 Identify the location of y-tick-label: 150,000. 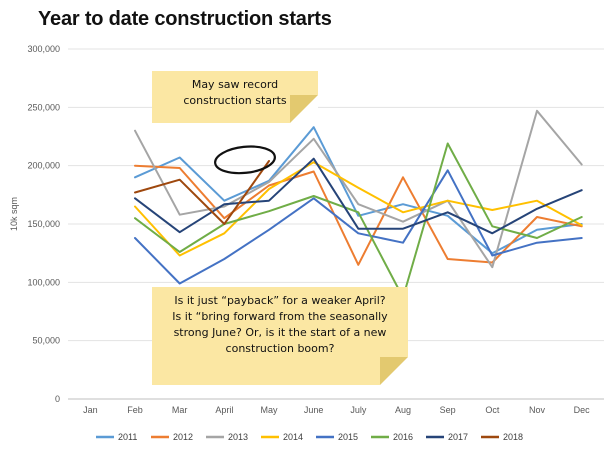
(43, 224).